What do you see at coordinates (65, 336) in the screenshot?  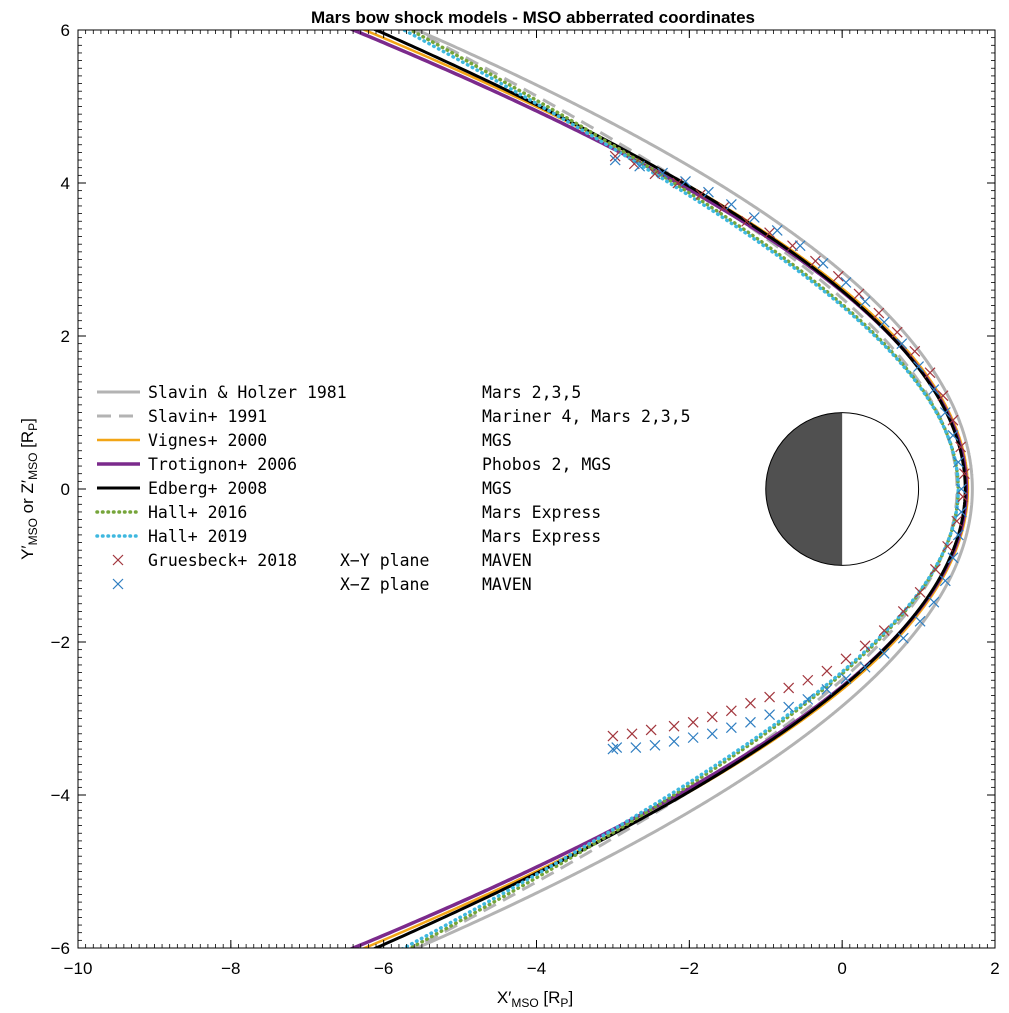 I see `y-tick-label: 2` at bounding box center [65, 336].